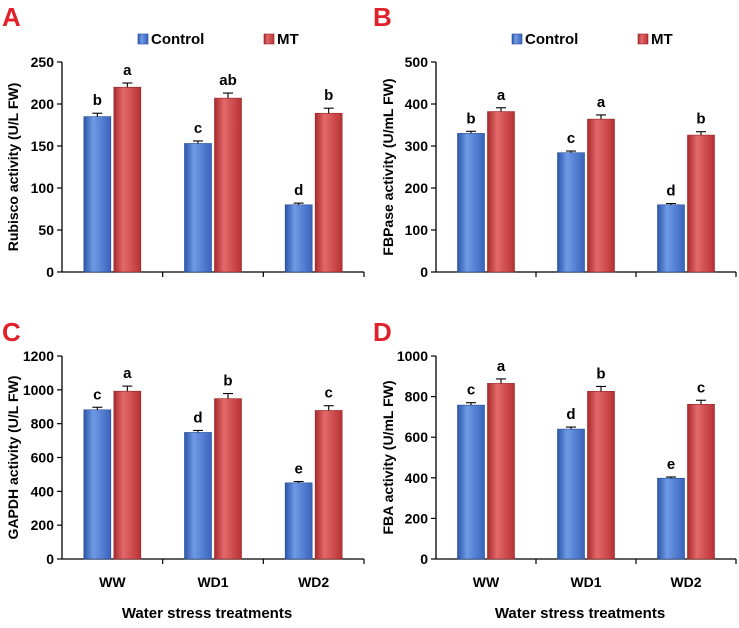 This screenshot has width=739, height=628. Describe the element at coordinates (417, 62) in the screenshot. I see `y-tick-label: 500` at that location.